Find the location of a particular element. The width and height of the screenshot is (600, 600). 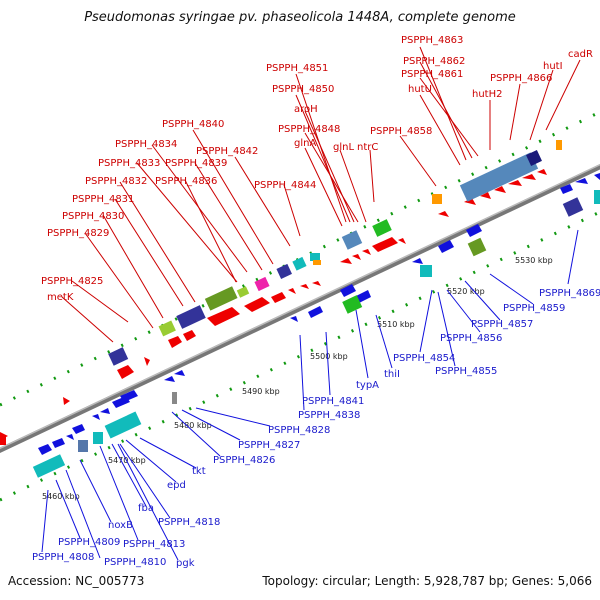

gene-label: PSPPH_4859 is located at coordinates (534, 308).